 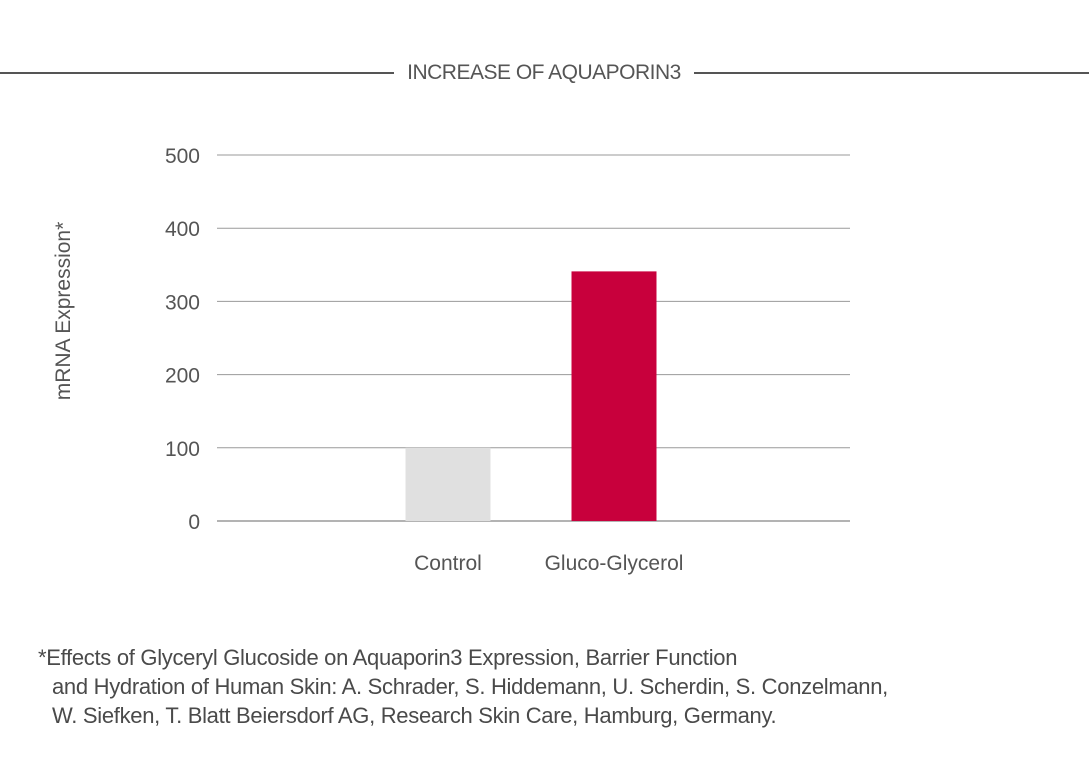 What do you see at coordinates (182, 376) in the screenshot?
I see `y-tick-label: 200` at bounding box center [182, 376].